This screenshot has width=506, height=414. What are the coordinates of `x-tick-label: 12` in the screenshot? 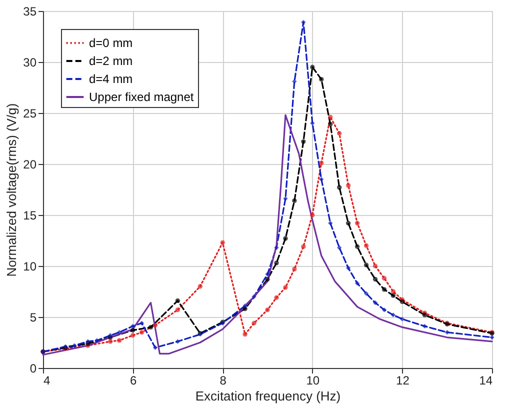 It's located at (403, 381).